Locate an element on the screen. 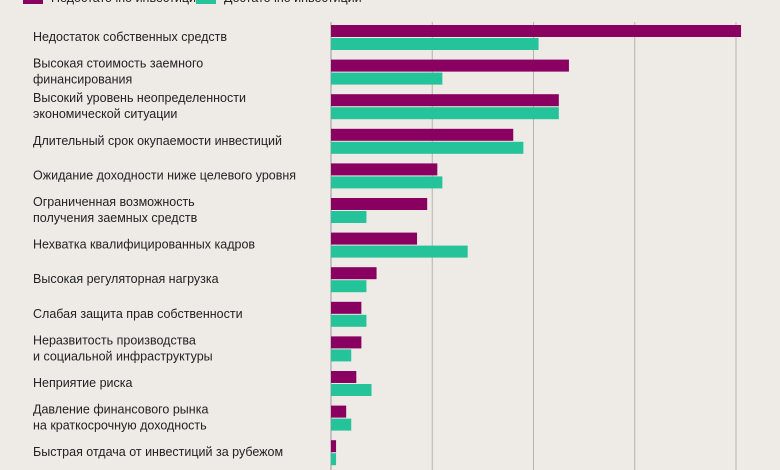 The width and height of the screenshot is (780, 470). category-label: Быстрая отдача от инвестиций за рубежом is located at coordinates (158, 452).